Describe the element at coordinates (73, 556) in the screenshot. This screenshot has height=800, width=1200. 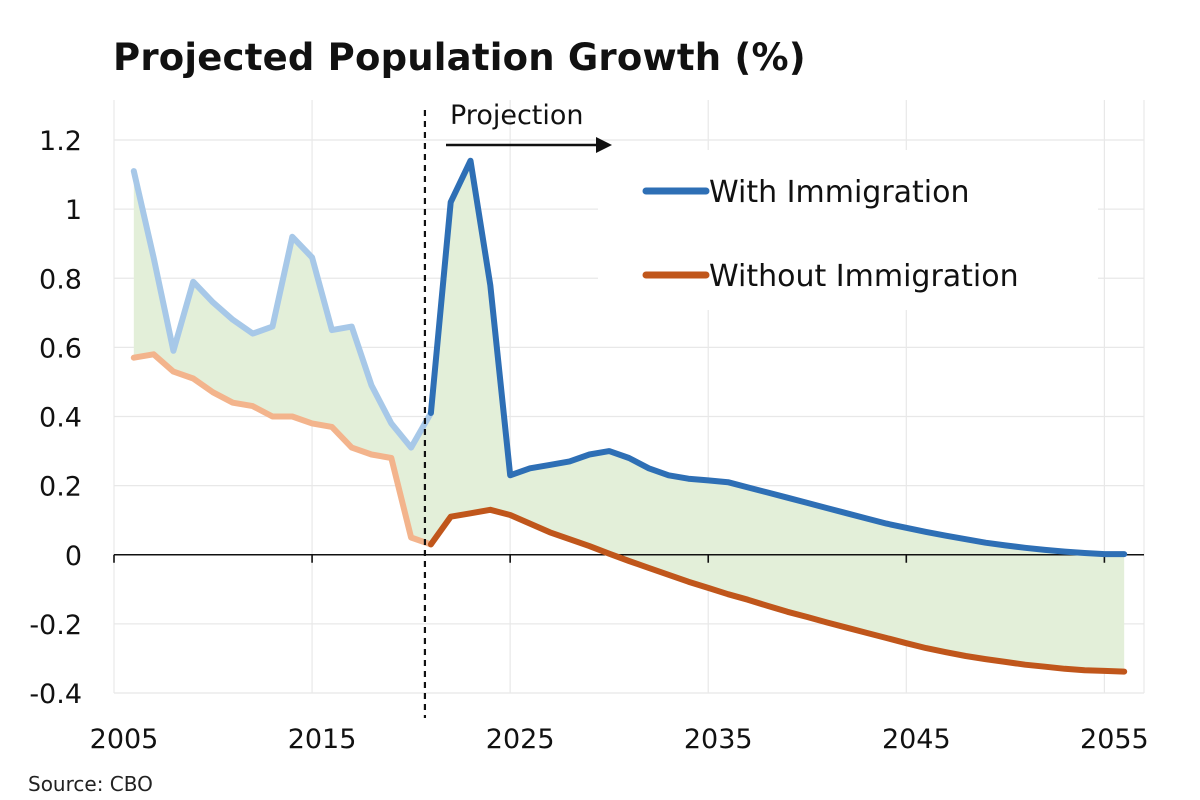
I see `y-tick-label: 0` at that location.